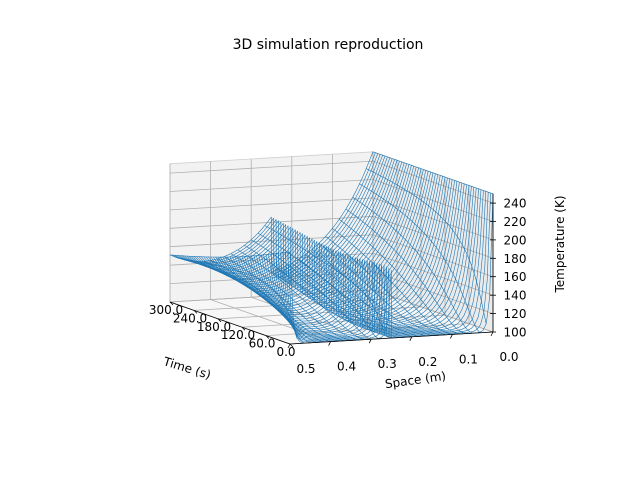 This screenshot has width=640, height=480. What do you see at coordinates (427, 362) in the screenshot?
I see `y-tick-label: 0.2` at bounding box center [427, 362].